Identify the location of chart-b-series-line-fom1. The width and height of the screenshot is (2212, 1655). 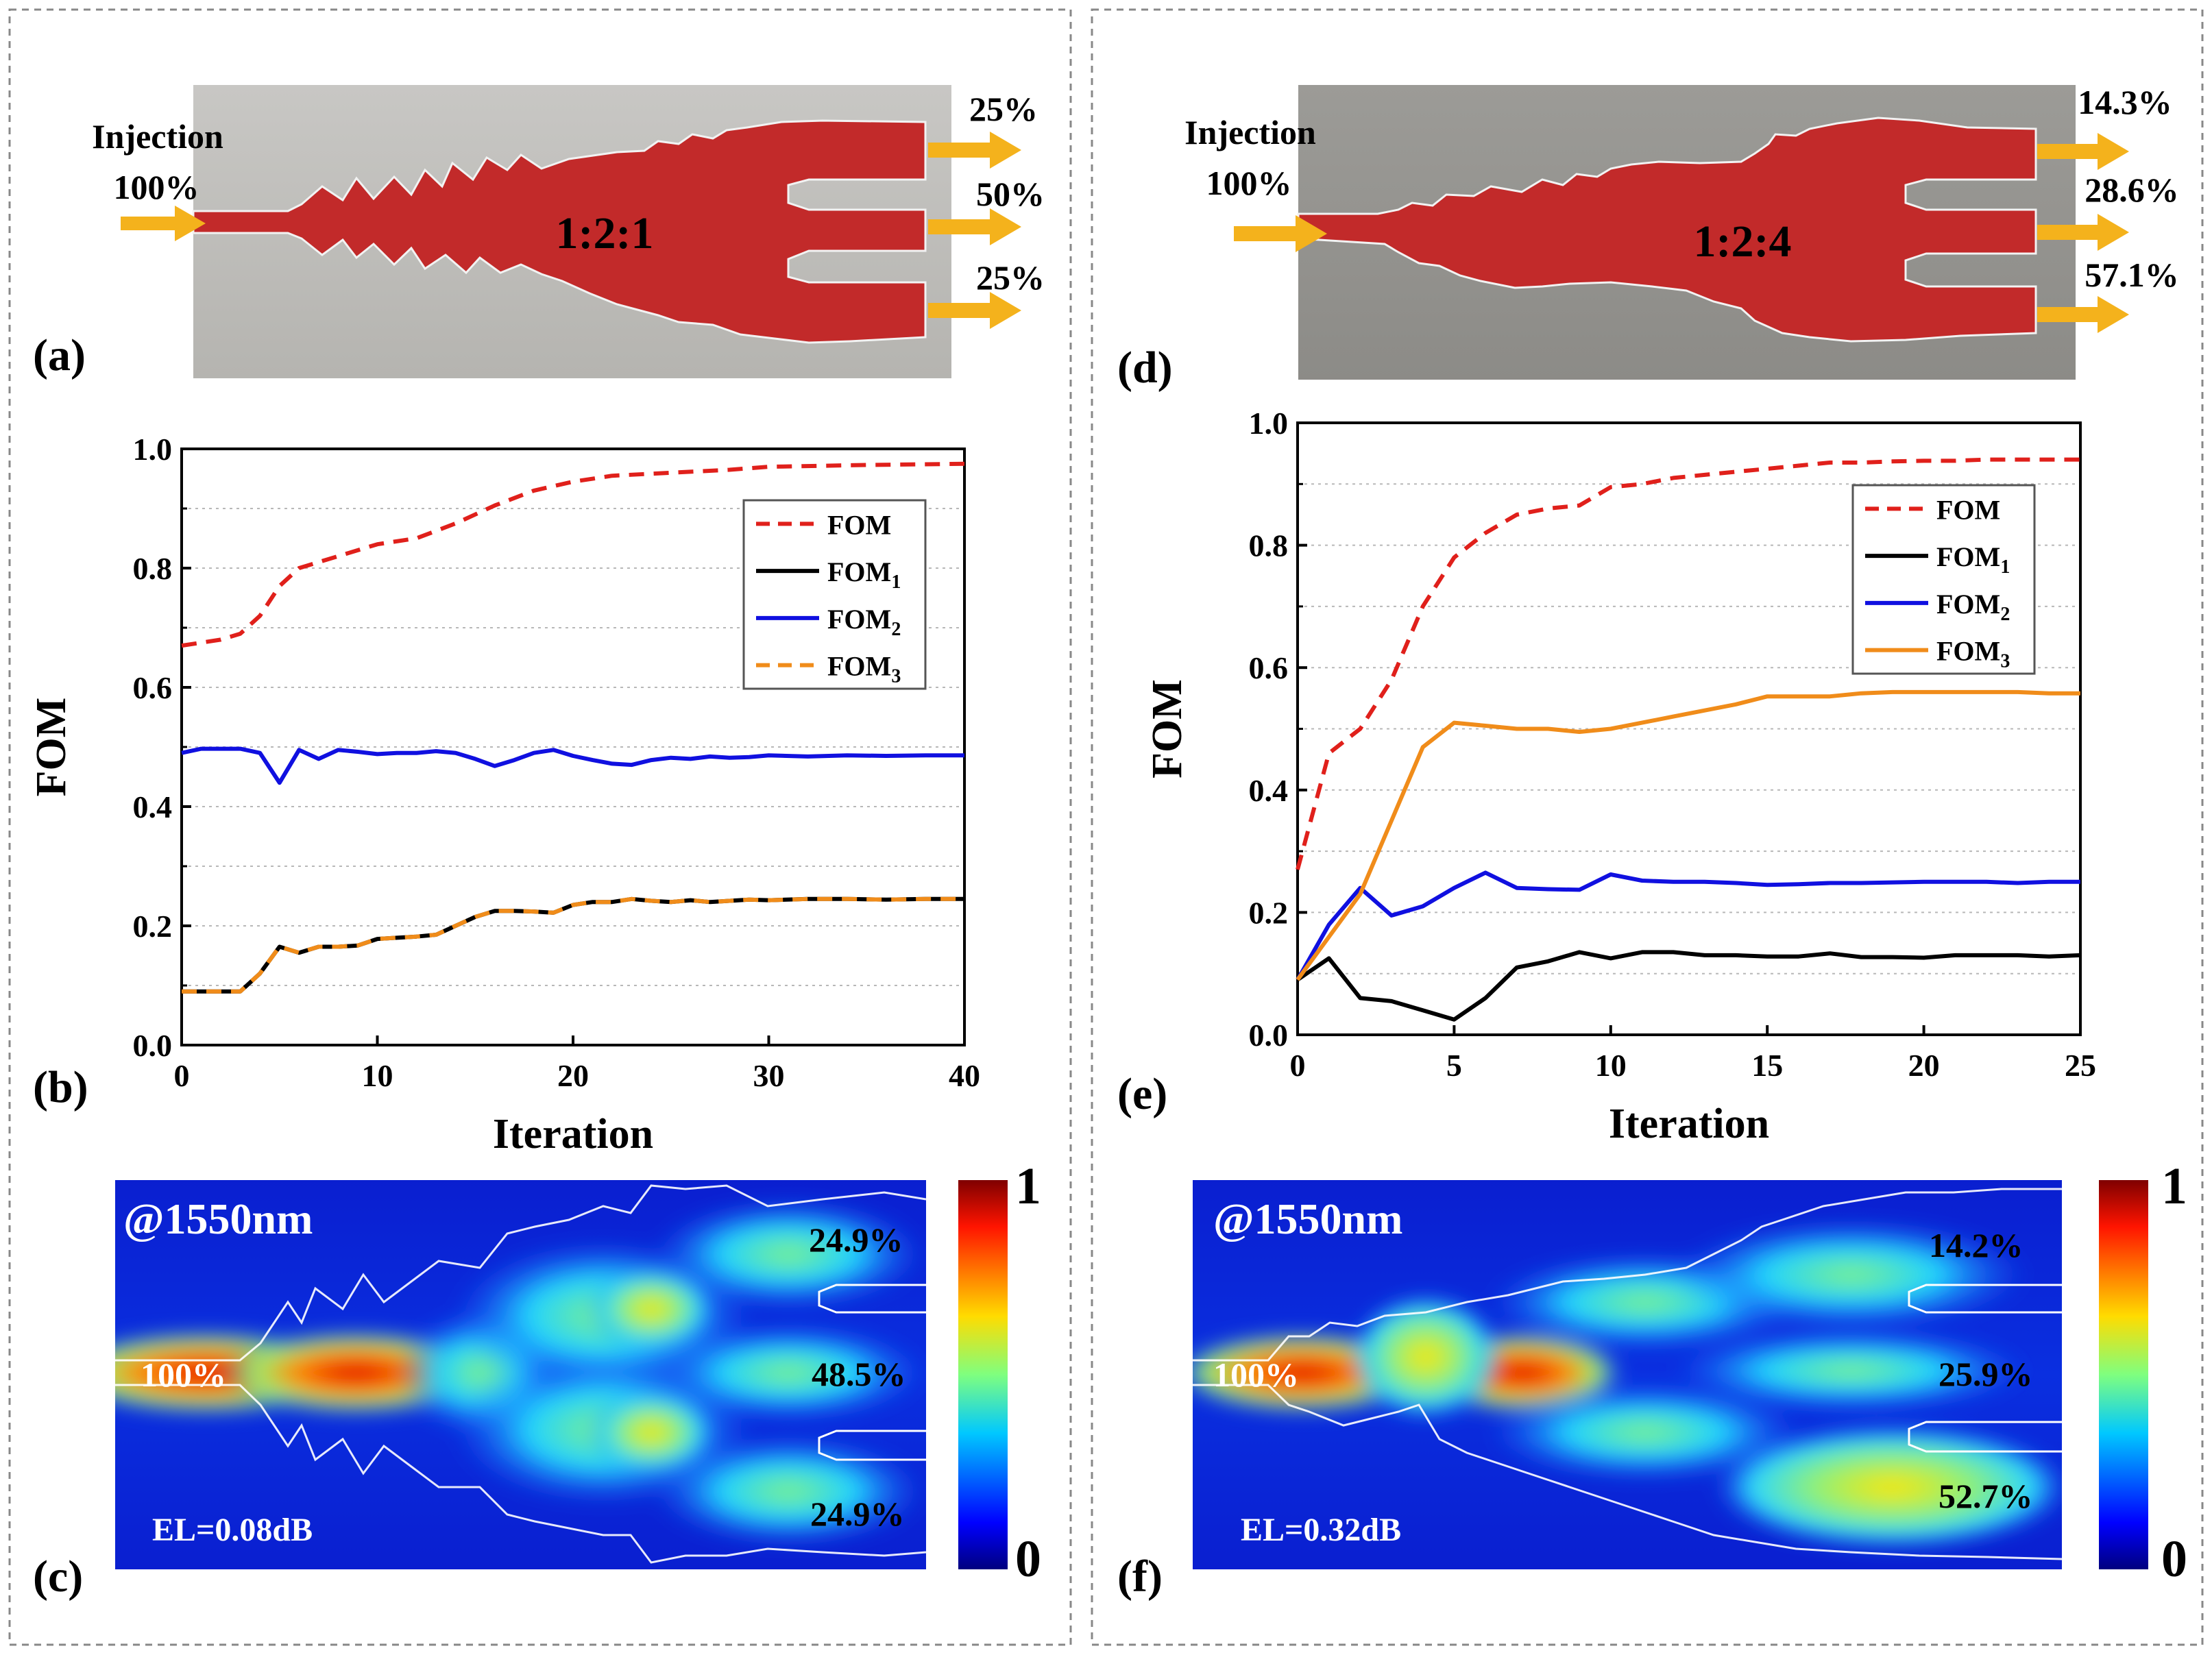
(573, 945).